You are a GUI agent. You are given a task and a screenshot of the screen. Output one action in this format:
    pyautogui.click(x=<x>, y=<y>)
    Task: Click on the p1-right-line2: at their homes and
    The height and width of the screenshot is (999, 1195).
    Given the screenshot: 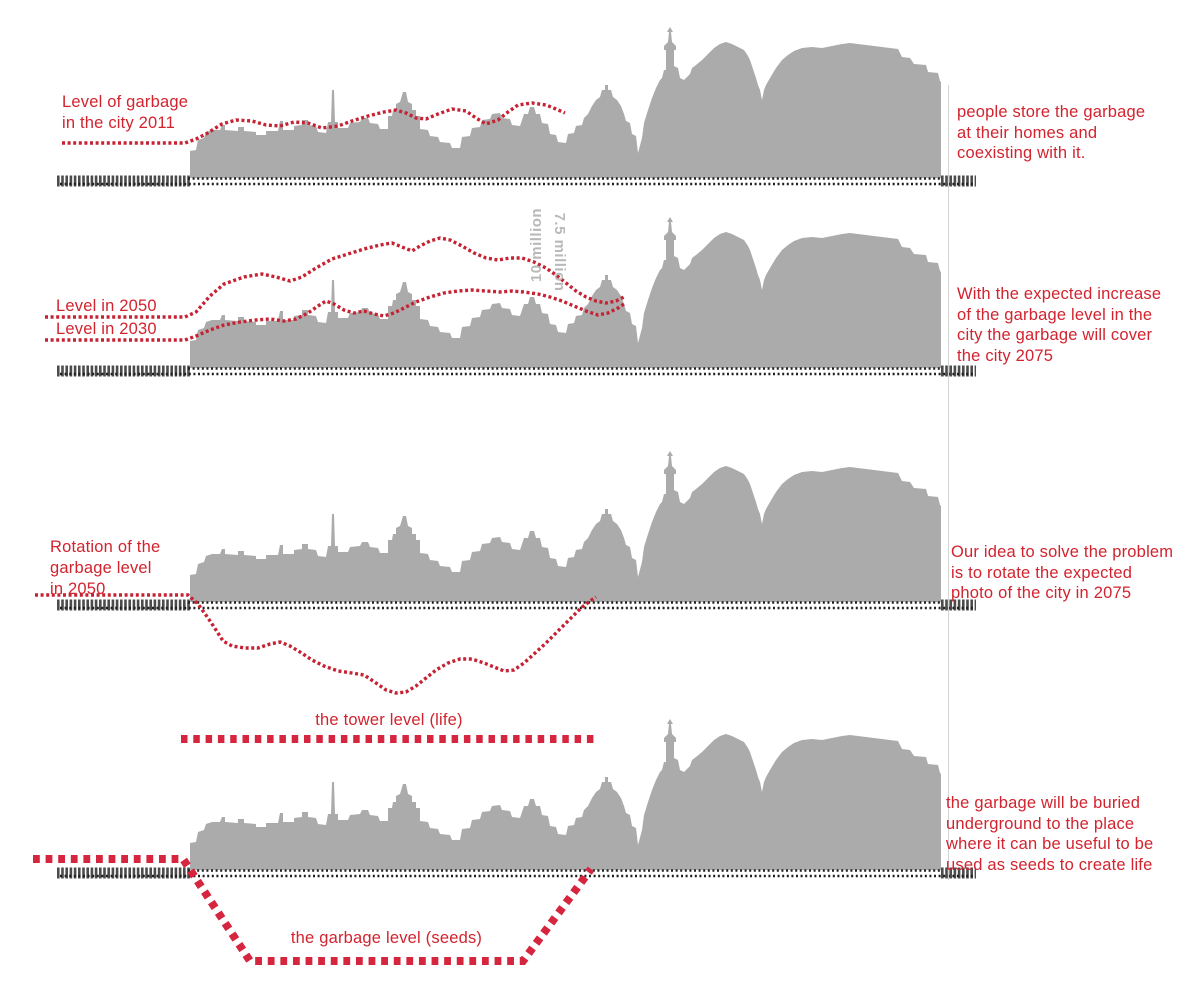 What is the action you would take?
    pyautogui.click(x=1027, y=132)
    